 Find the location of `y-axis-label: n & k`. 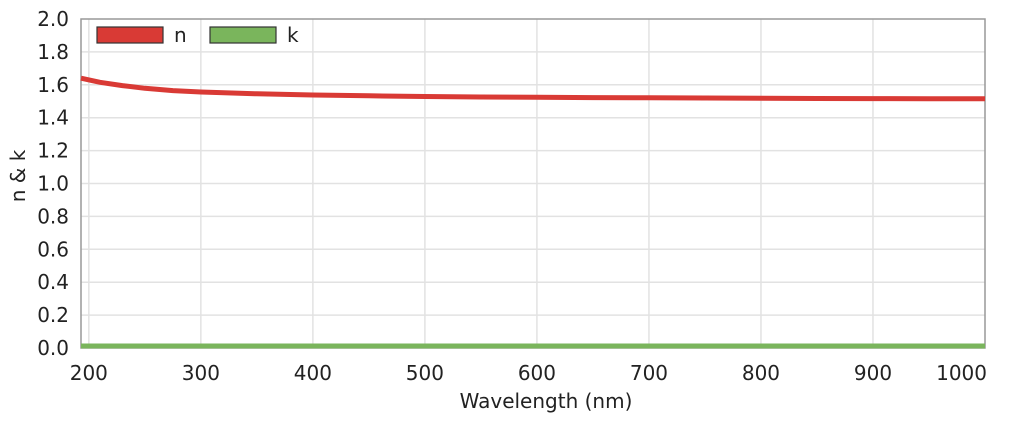

y-axis-label: n & k is located at coordinates (18, 175).